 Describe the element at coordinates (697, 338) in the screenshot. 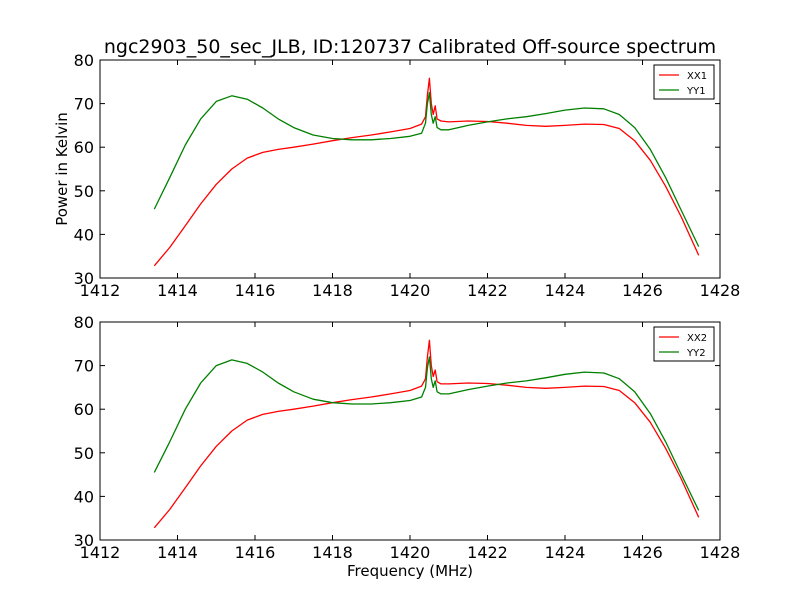

I see `legend-label-xx2: XX2` at that location.